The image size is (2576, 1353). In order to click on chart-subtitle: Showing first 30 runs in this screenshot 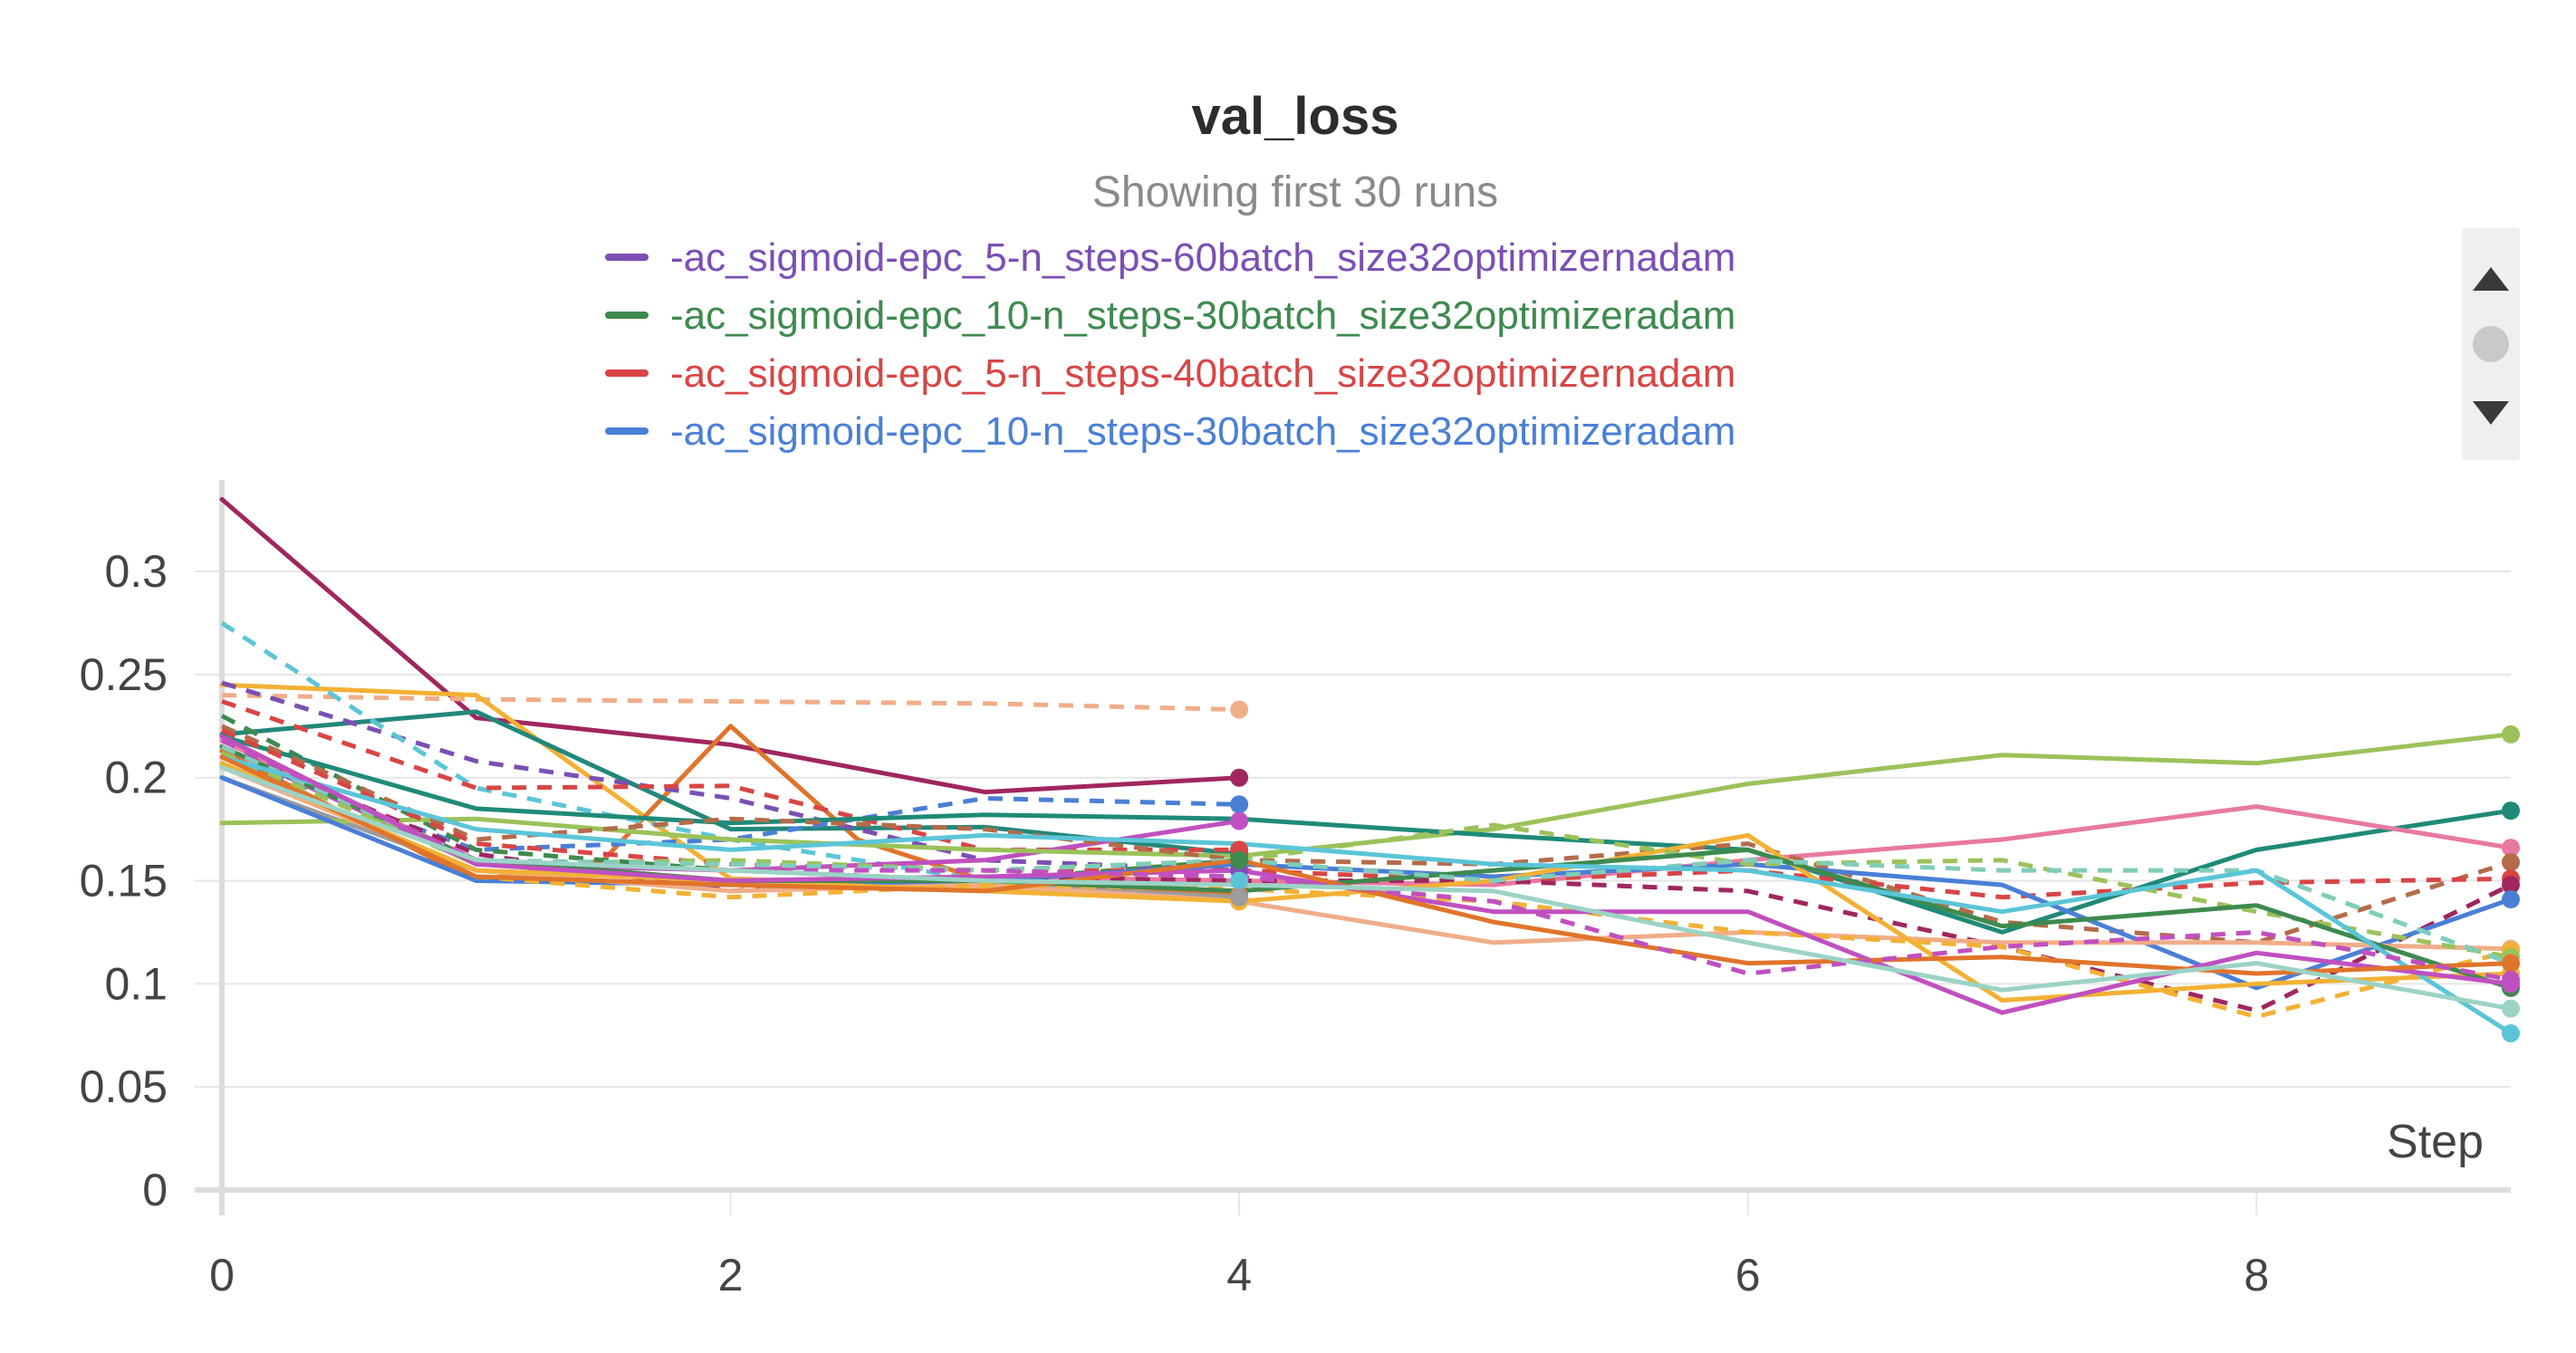, I will do `click(1295, 192)`.